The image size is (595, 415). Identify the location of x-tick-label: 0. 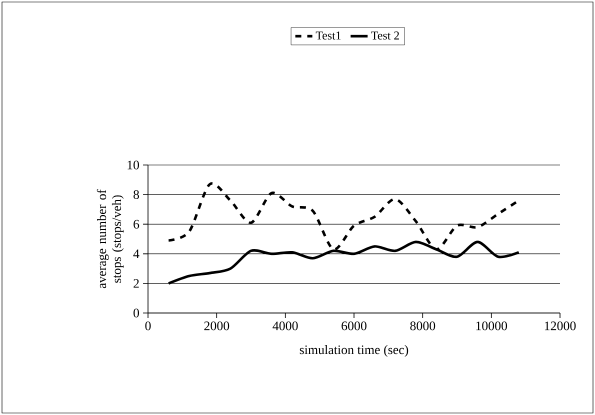
(148, 326).